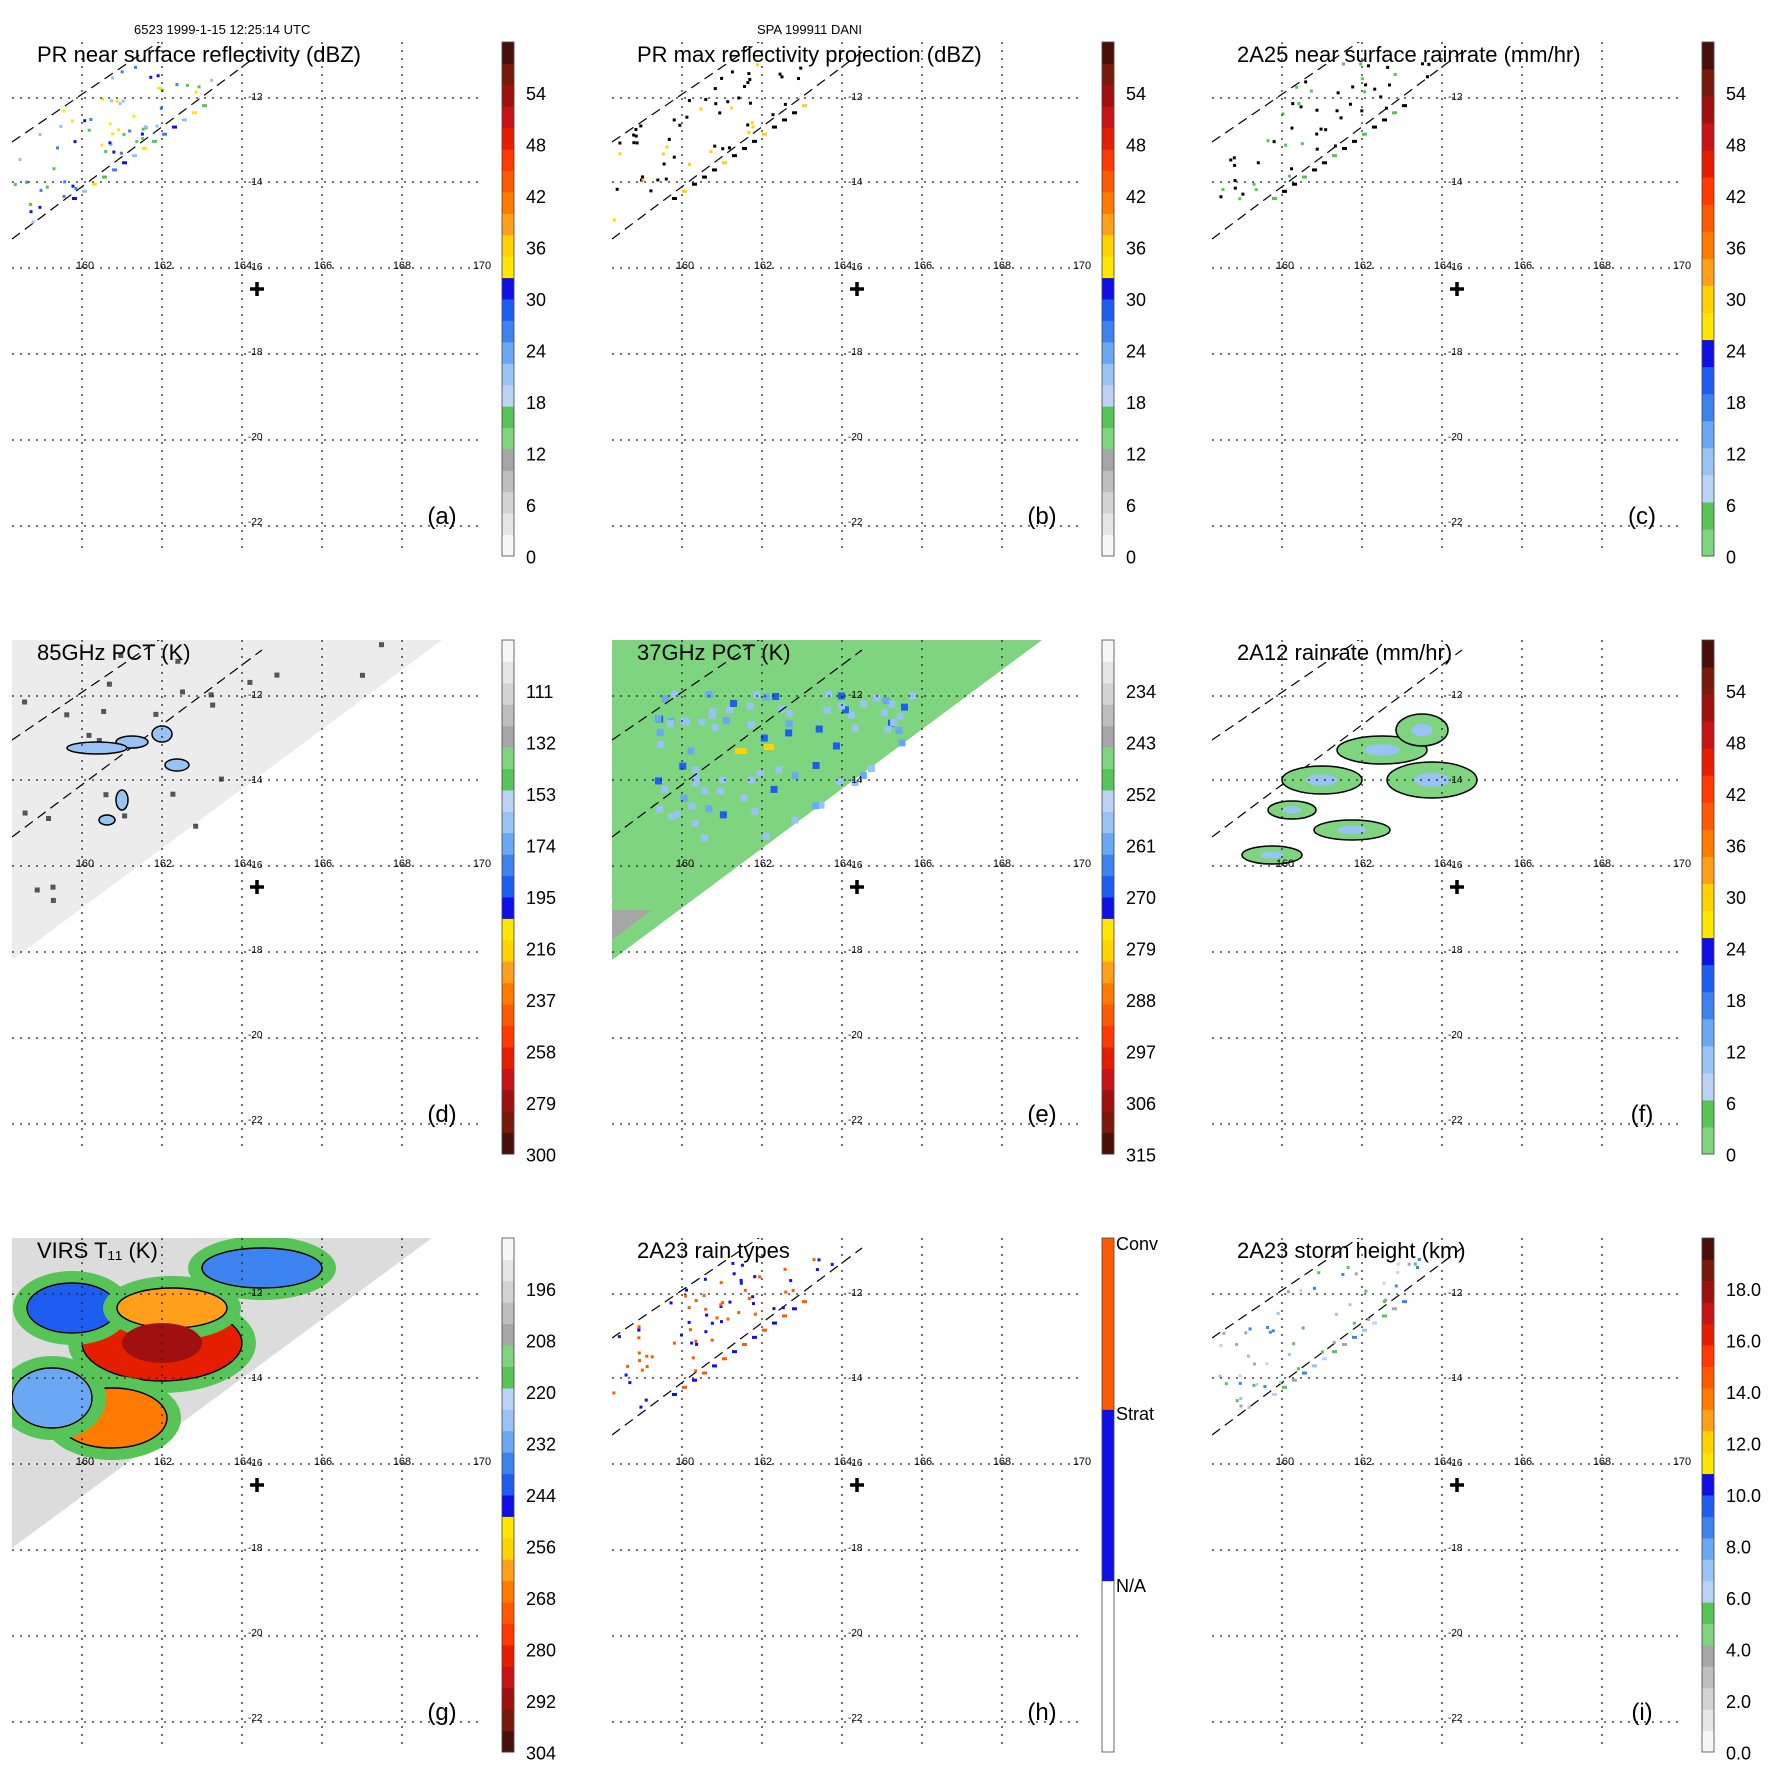 The image size is (1771, 1771). I want to click on colorbar-label: 36, so click(536, 249).